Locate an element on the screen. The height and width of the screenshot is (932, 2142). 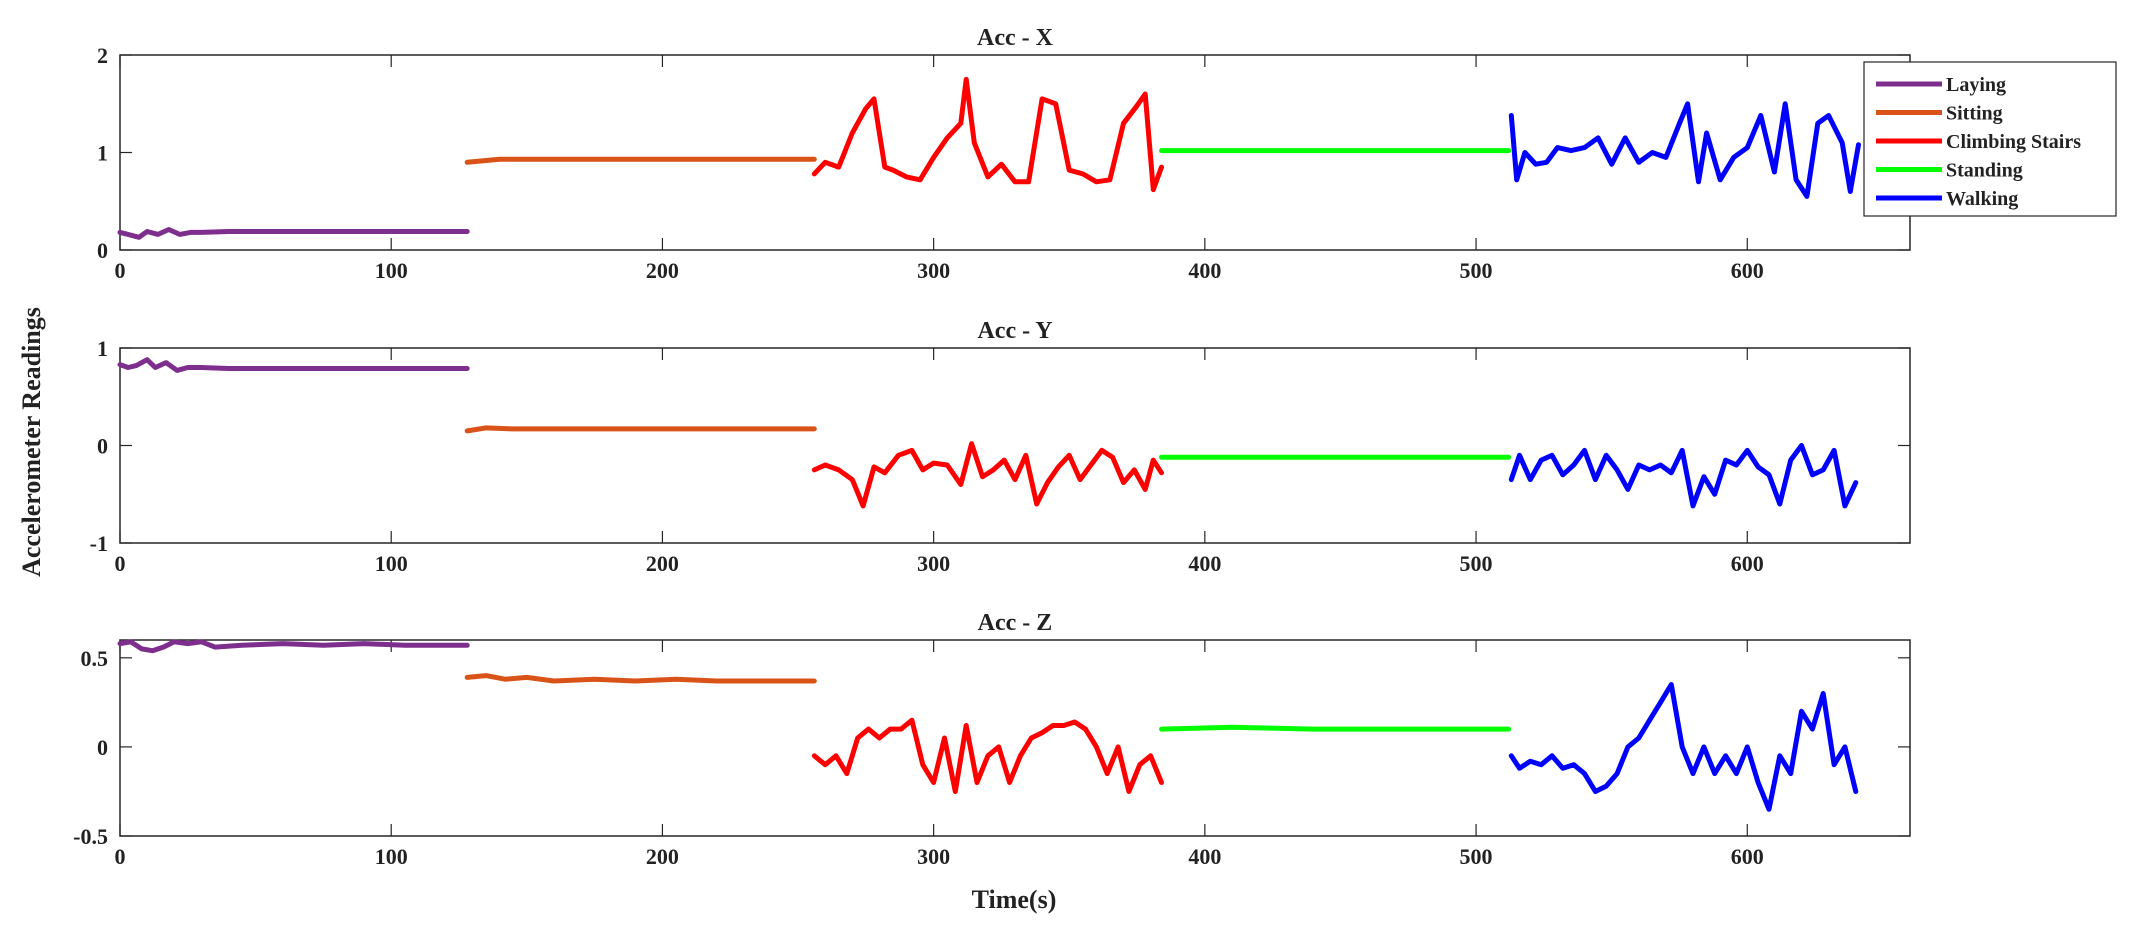
y-tick-label: 0.5 is located at coordinates (95, 658).